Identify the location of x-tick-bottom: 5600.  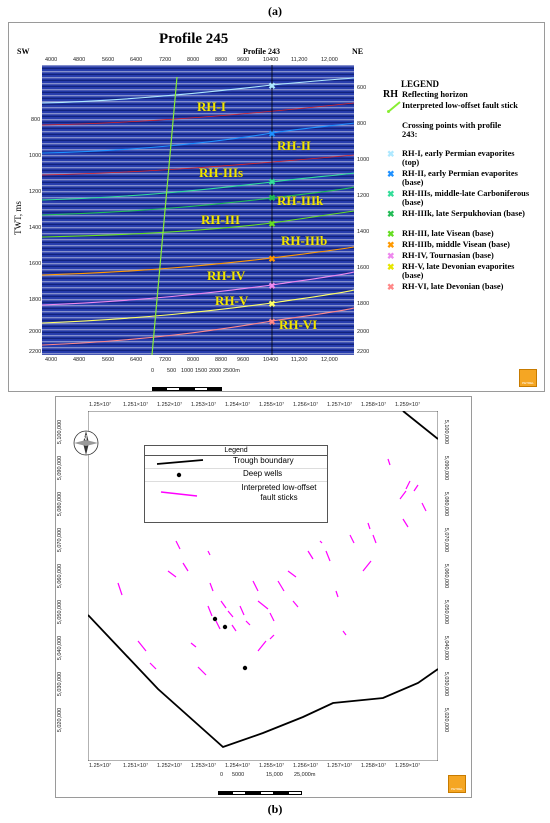
(108, 360).